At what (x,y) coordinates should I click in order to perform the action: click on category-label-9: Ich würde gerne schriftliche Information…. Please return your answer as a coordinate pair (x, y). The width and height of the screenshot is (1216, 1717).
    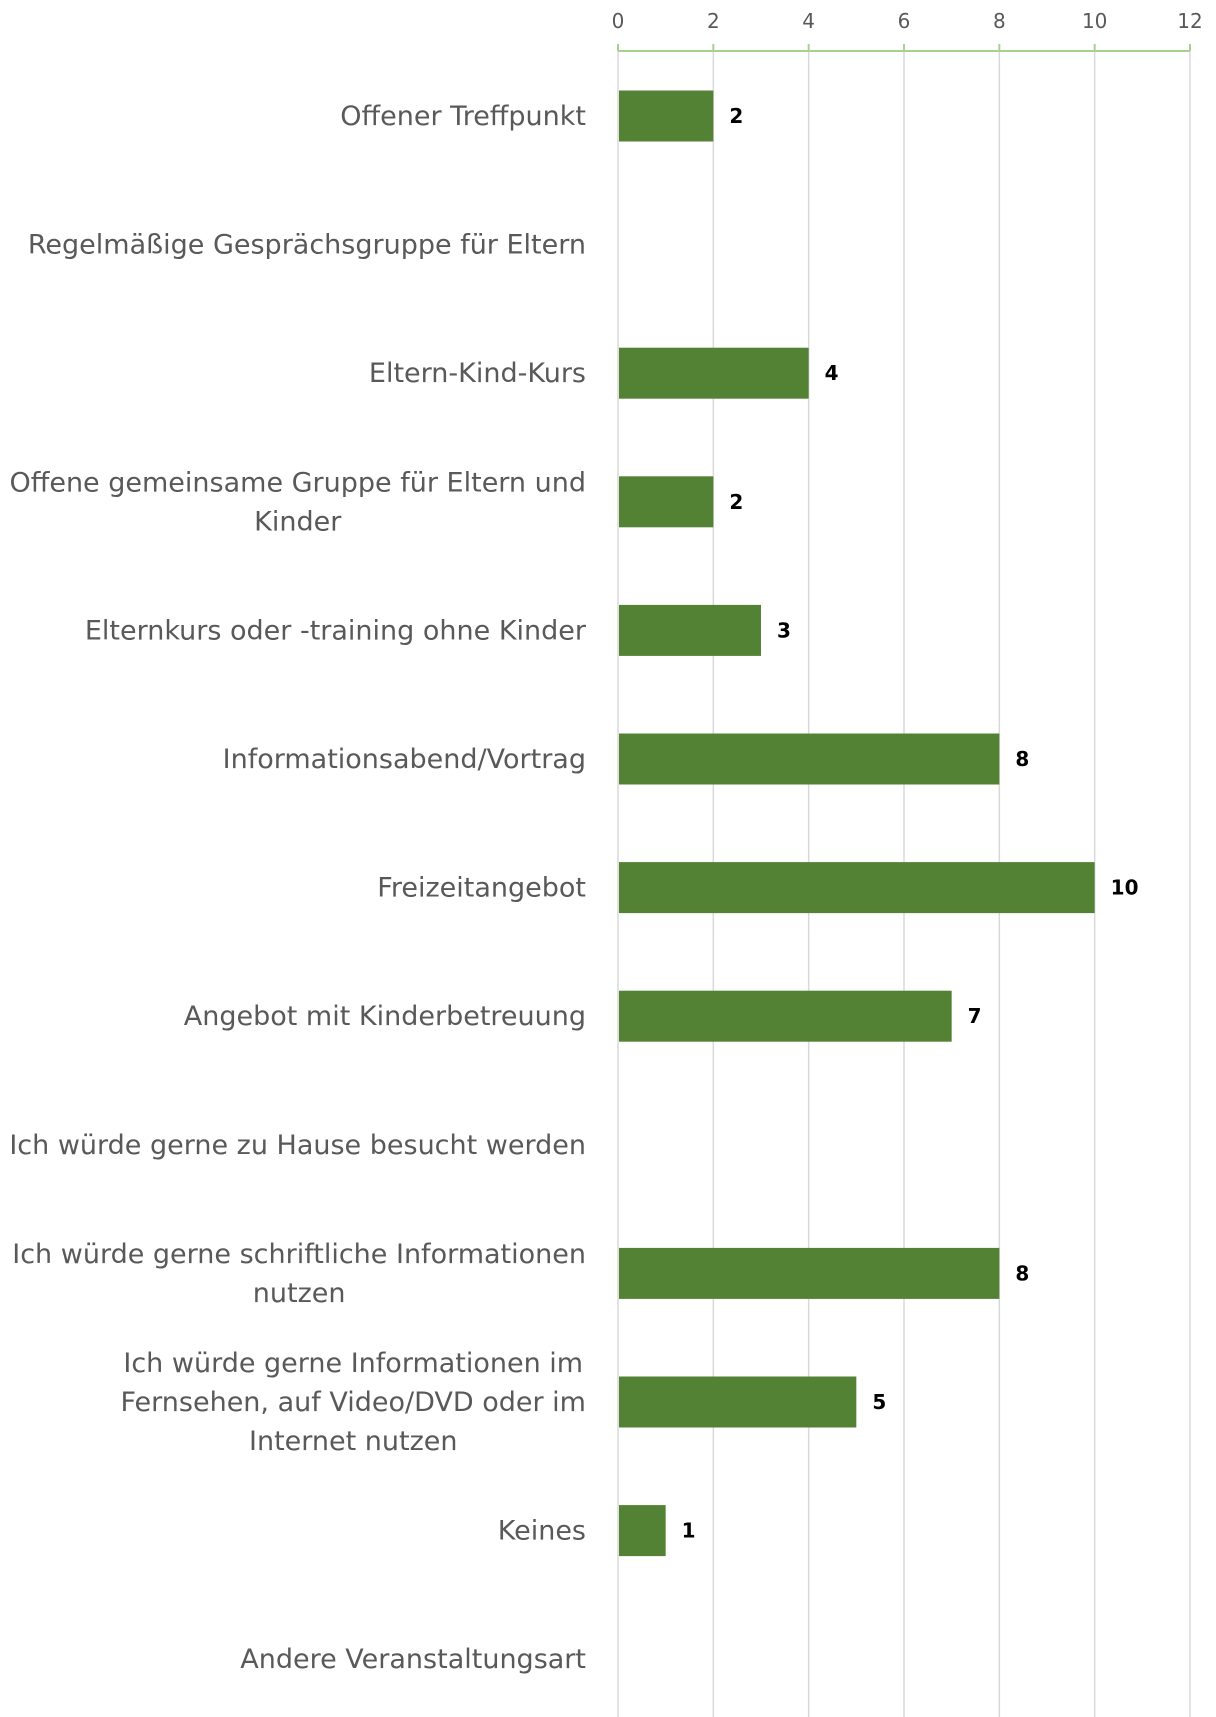
    Looking at the image, I should click on (299, 1274).